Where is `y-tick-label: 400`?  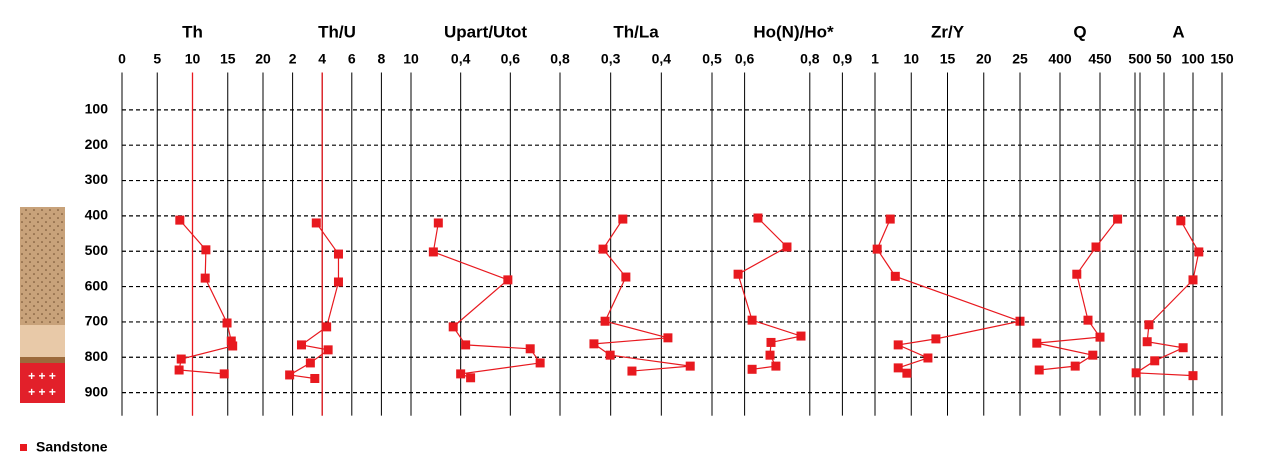 y-tick-label: 400 is located at coordinates (97, 215).